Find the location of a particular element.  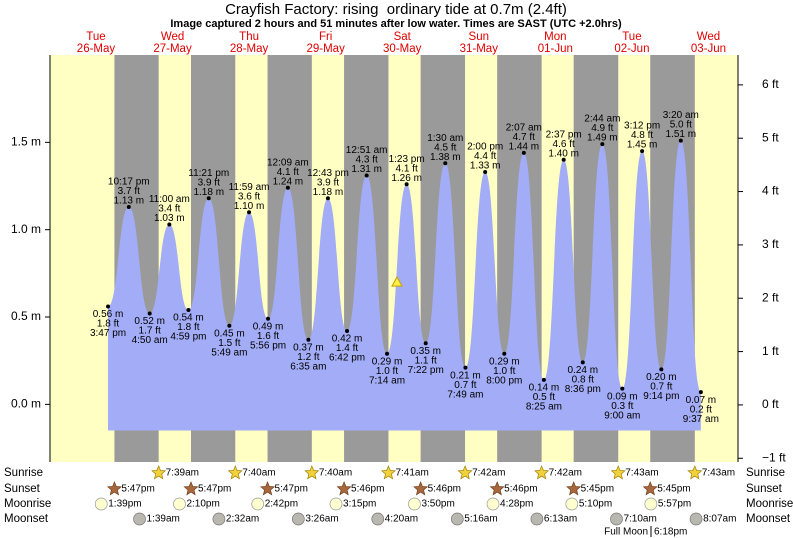

extreme-label: 0.3 ft is located at coordinates (622, 406).